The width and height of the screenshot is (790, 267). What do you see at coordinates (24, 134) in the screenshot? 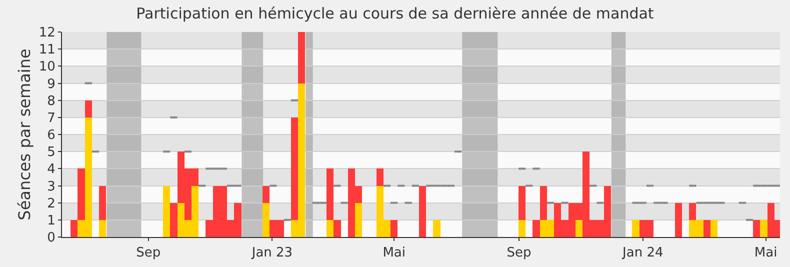
I see `y-axis-title: Séances par semaine` at bounding box center [24, 134].